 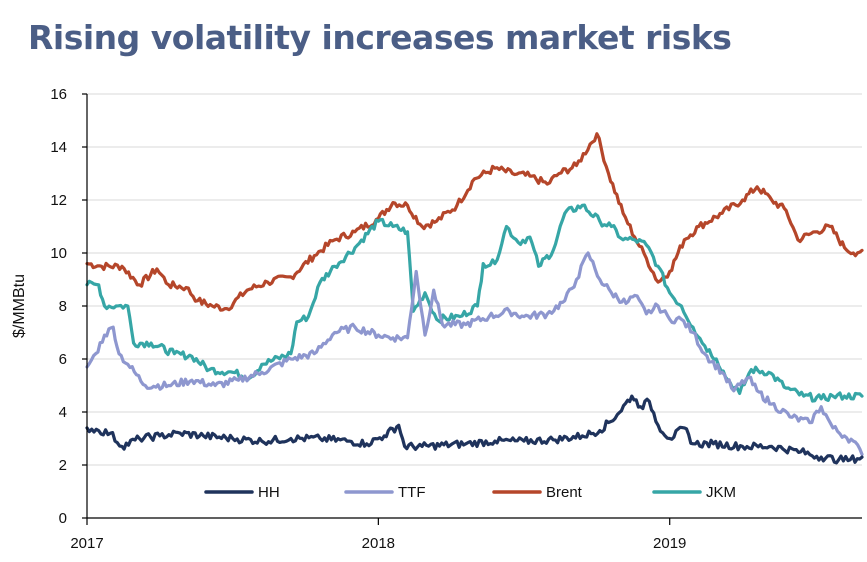 I want to click on x-tick-label: 2019, so click(x=669, y=543).